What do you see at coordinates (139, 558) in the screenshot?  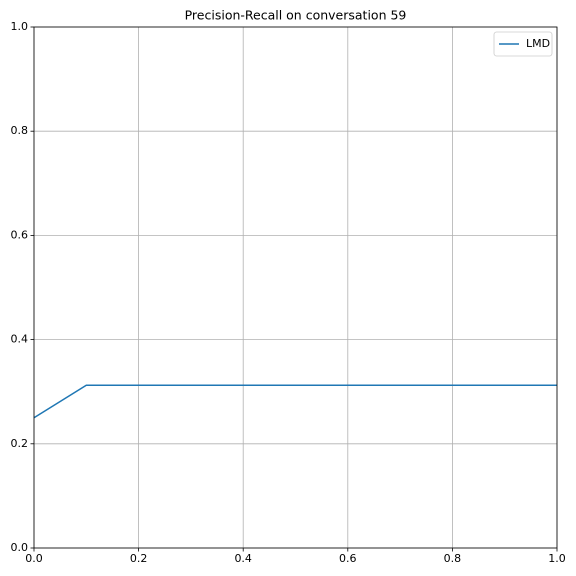 I see `x-tick-label: 0.2` at bounding box center [139, 558].